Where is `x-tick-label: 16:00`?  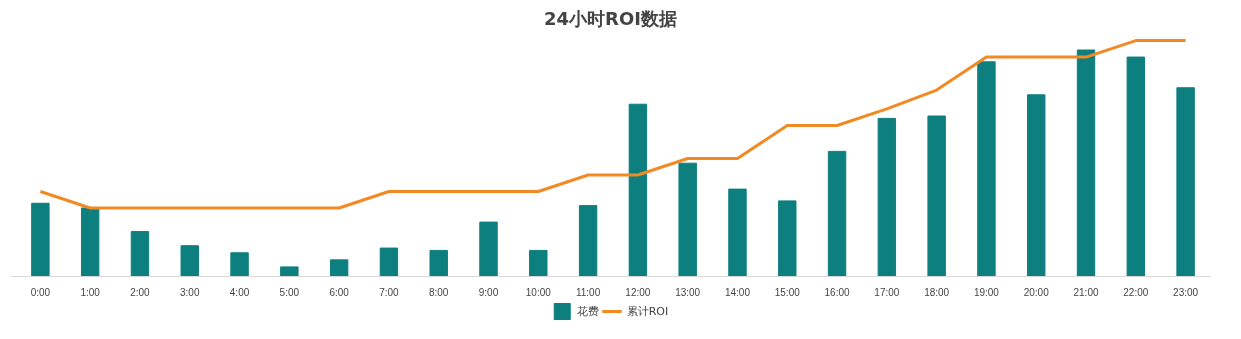 x-tick-label: 16:00 is located at coordinates (837, 293).